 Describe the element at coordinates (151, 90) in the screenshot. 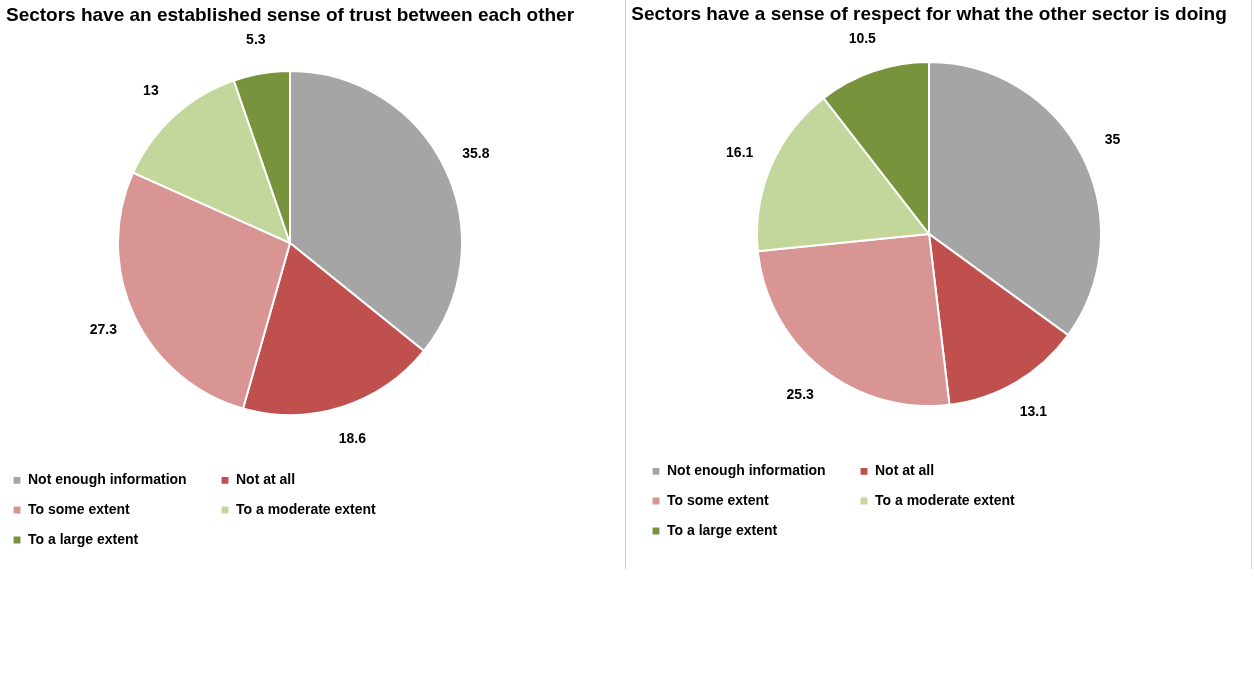

I see `data-label: 13` at that location.